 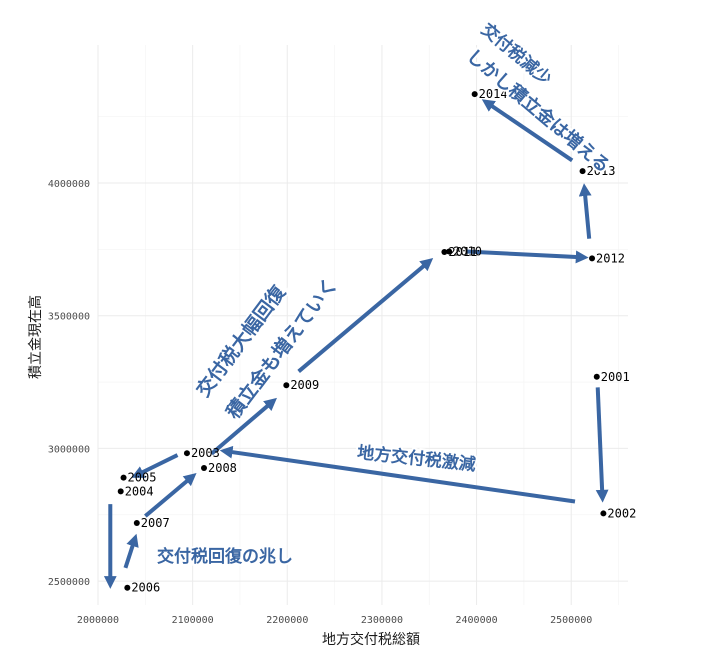 What do you see at coordinates (476, 620) in the screenshot?
I see `x-tick-label: 2400000` at bounding box center [476, 620].